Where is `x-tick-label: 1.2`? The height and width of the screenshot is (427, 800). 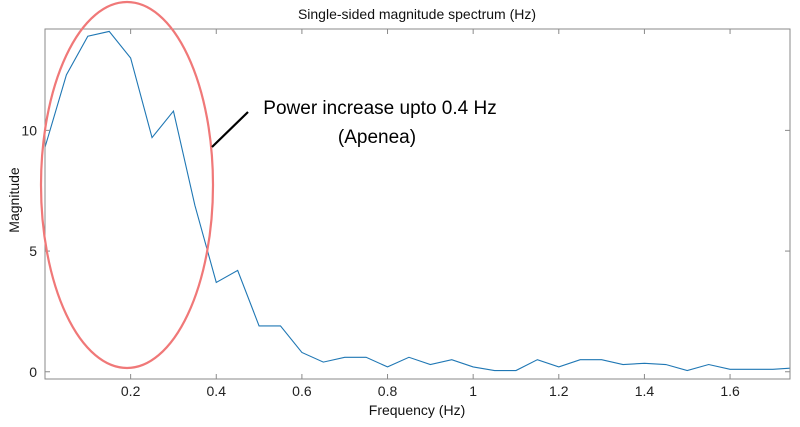
x-tick-label: 1.2 is located at coordinates (559, 391).